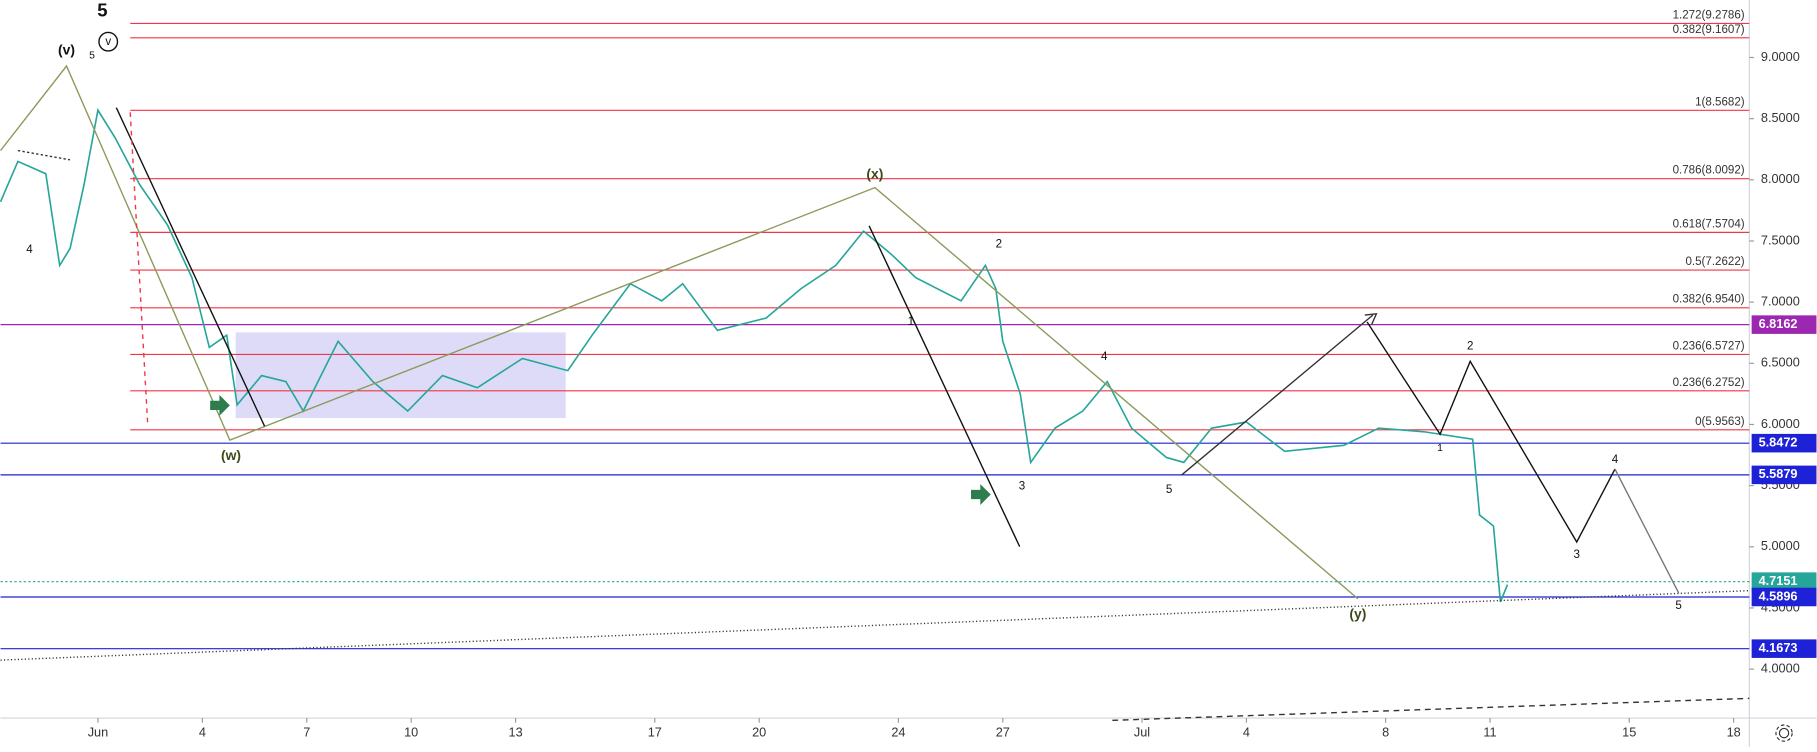 This screenshot has width=1817, height=752. I want to click on range-box, so click(400, 375).